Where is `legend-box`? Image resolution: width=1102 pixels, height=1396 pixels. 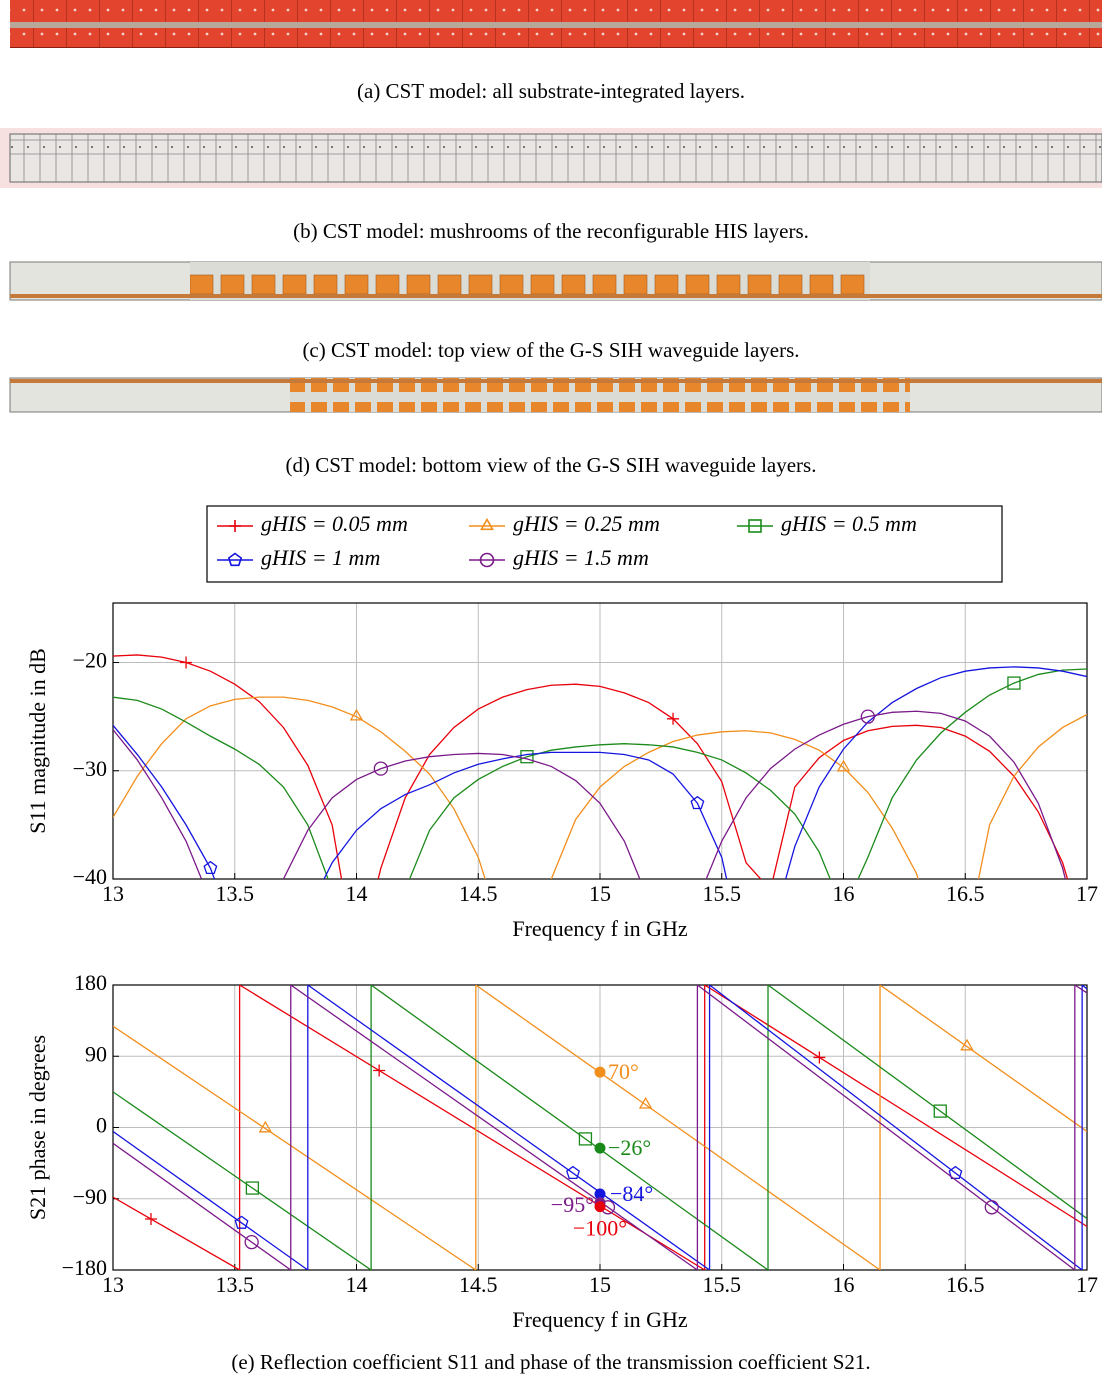 legend-box is located at coordinates (604, 544).